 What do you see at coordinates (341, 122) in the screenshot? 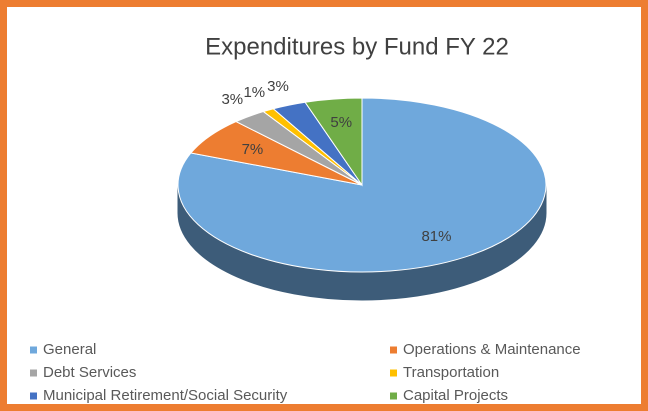
I see `data-label: 5%` at bounding box center [341, 122].